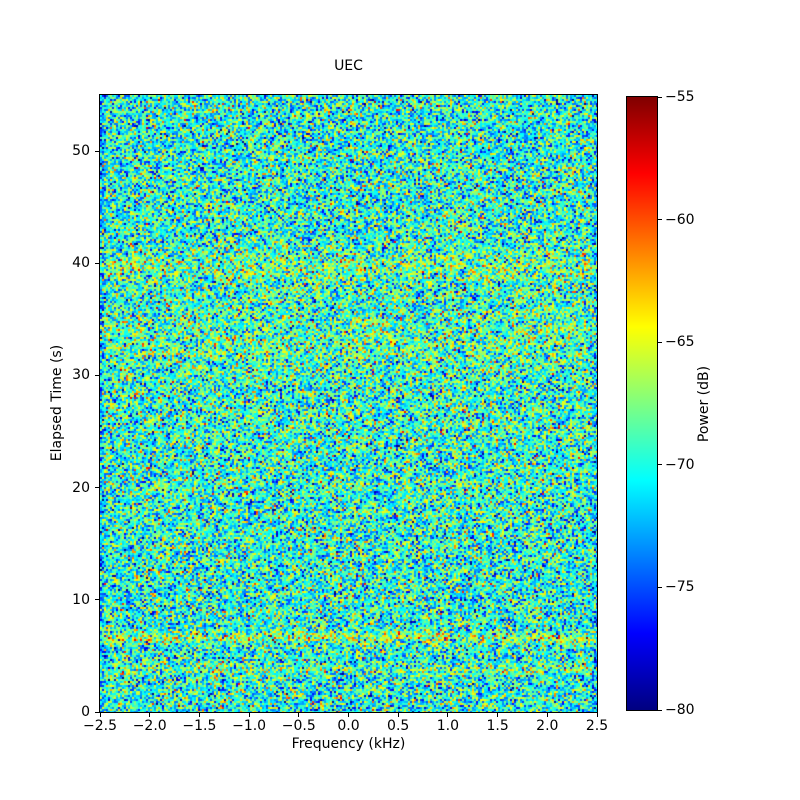 The width and height of the screenshot is (800, 800). I want to click on x-tick-label: −2.5, so click(100, 726).